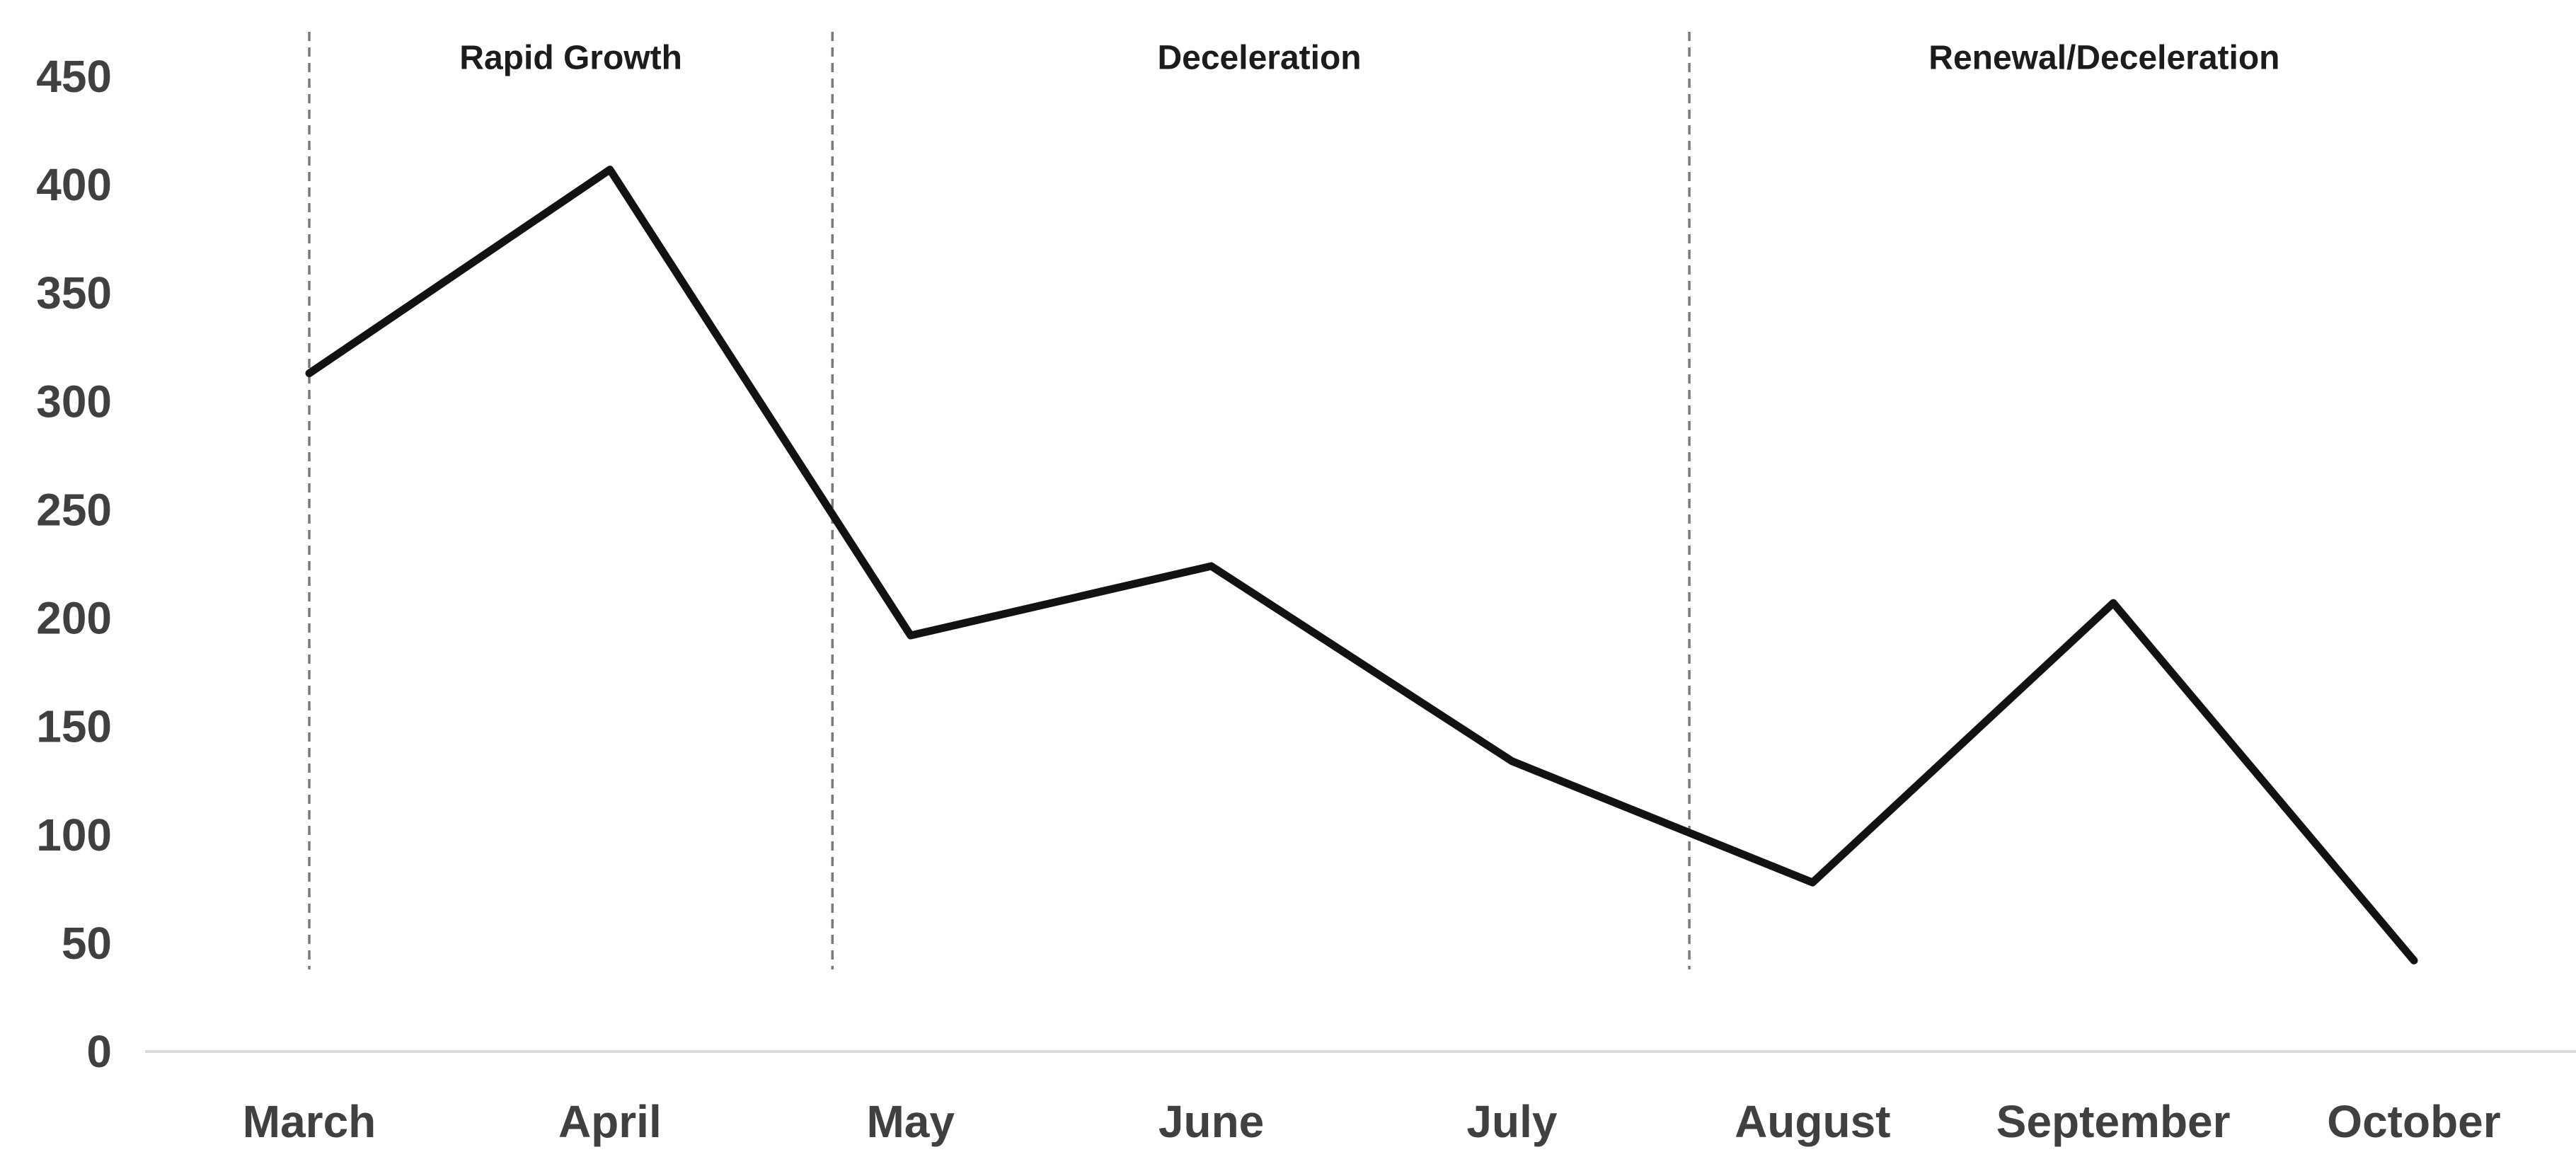 The height and width of the screenshot is (1152, 2576). What do you see at coordinates (74, 292) in the screenshot?
I see `y-axis-tick-label: 350` at bounding box center [74, 292].